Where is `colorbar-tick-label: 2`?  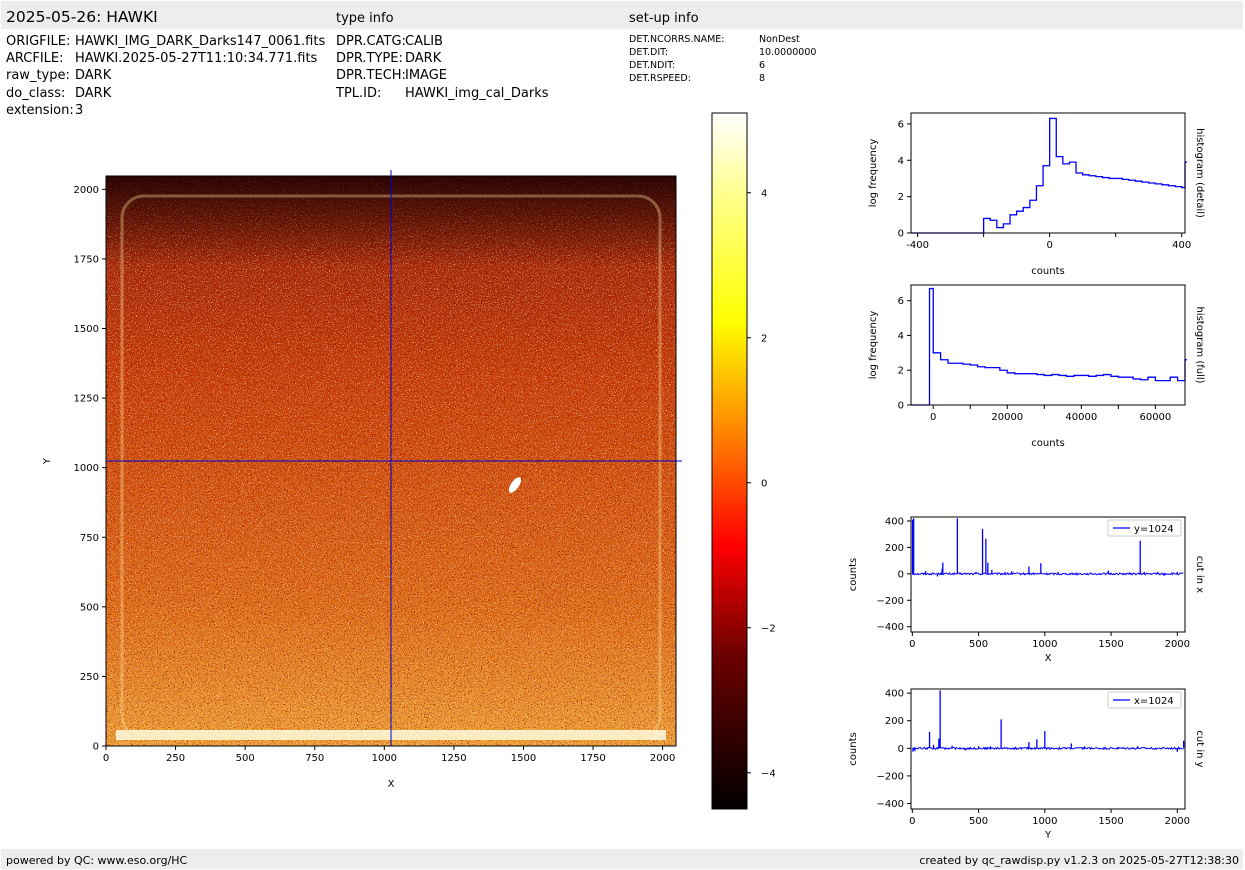 colorbar-tick-label: 2 is located at coordinates (764, 338).